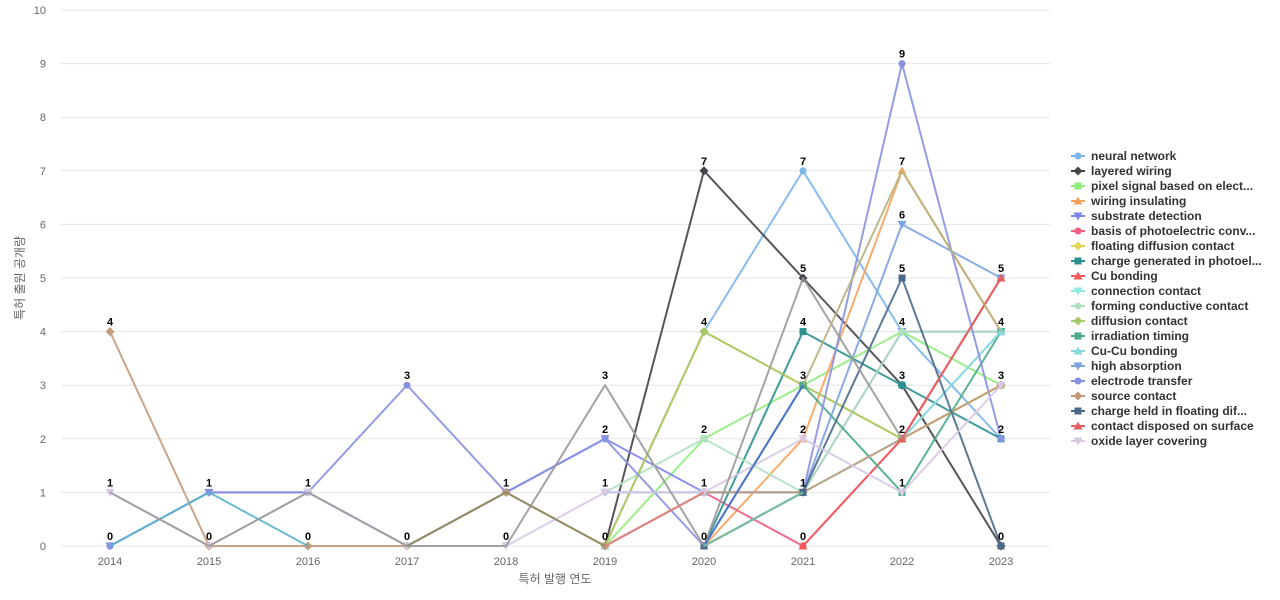 The width and height of the screenshot is (1280, 600). What do you see at coordinates (1134, 156) in the screenshot?
I see `legend-label: neural network` at bounding box center [1134, 156].